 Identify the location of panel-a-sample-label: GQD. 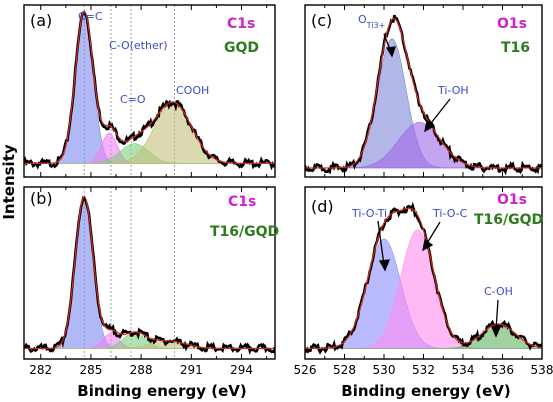
(241, 48).